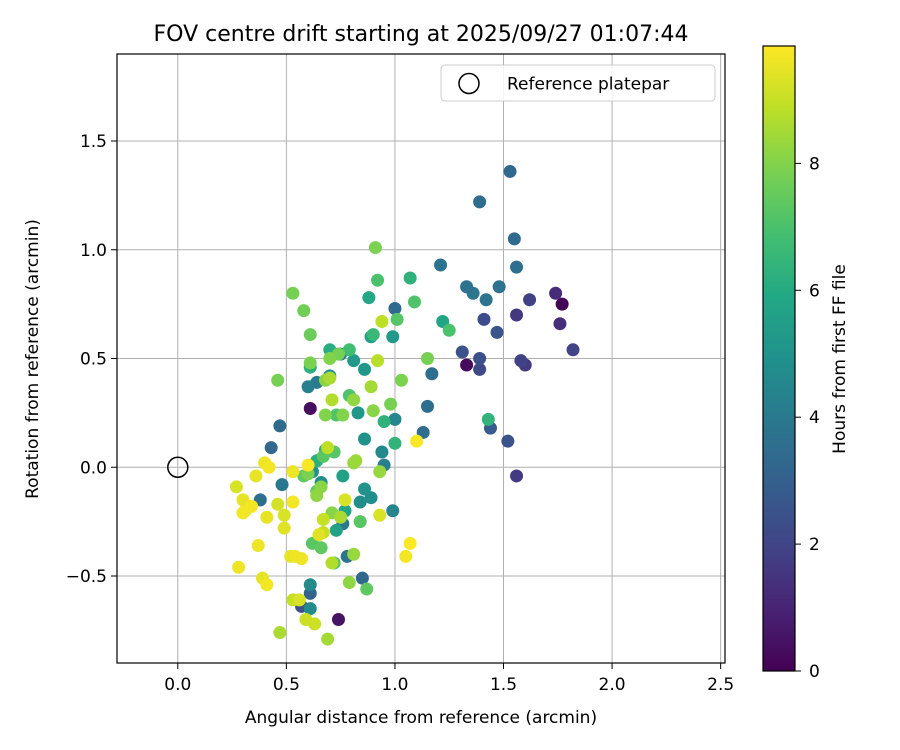 This screenshot has height=750, width=900. I want to click on colorbar-tick-label: 2, so click(814, 545).